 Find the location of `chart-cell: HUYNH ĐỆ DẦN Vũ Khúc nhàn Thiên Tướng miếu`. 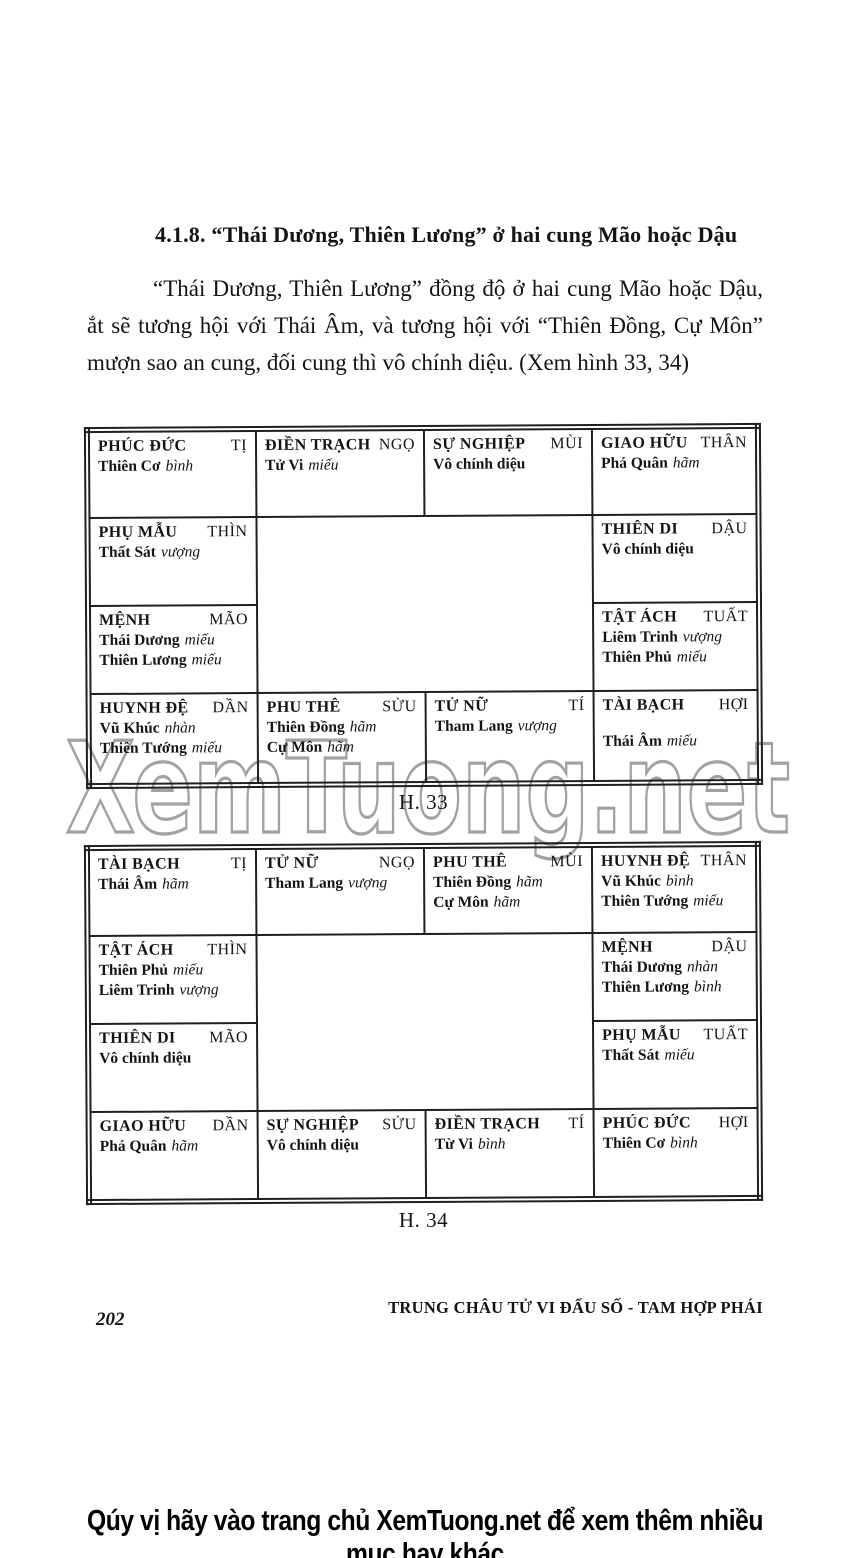

chart-cell: HUYNH ĐỆ DẦN Vũ Khúc nhàn Thiên Tướng miếu is located at coordinates (173, 740).